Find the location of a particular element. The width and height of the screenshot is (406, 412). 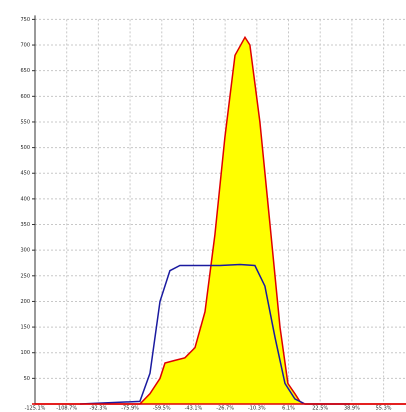

x-tick-label: -10.3% is located at coordinates (257, 409).